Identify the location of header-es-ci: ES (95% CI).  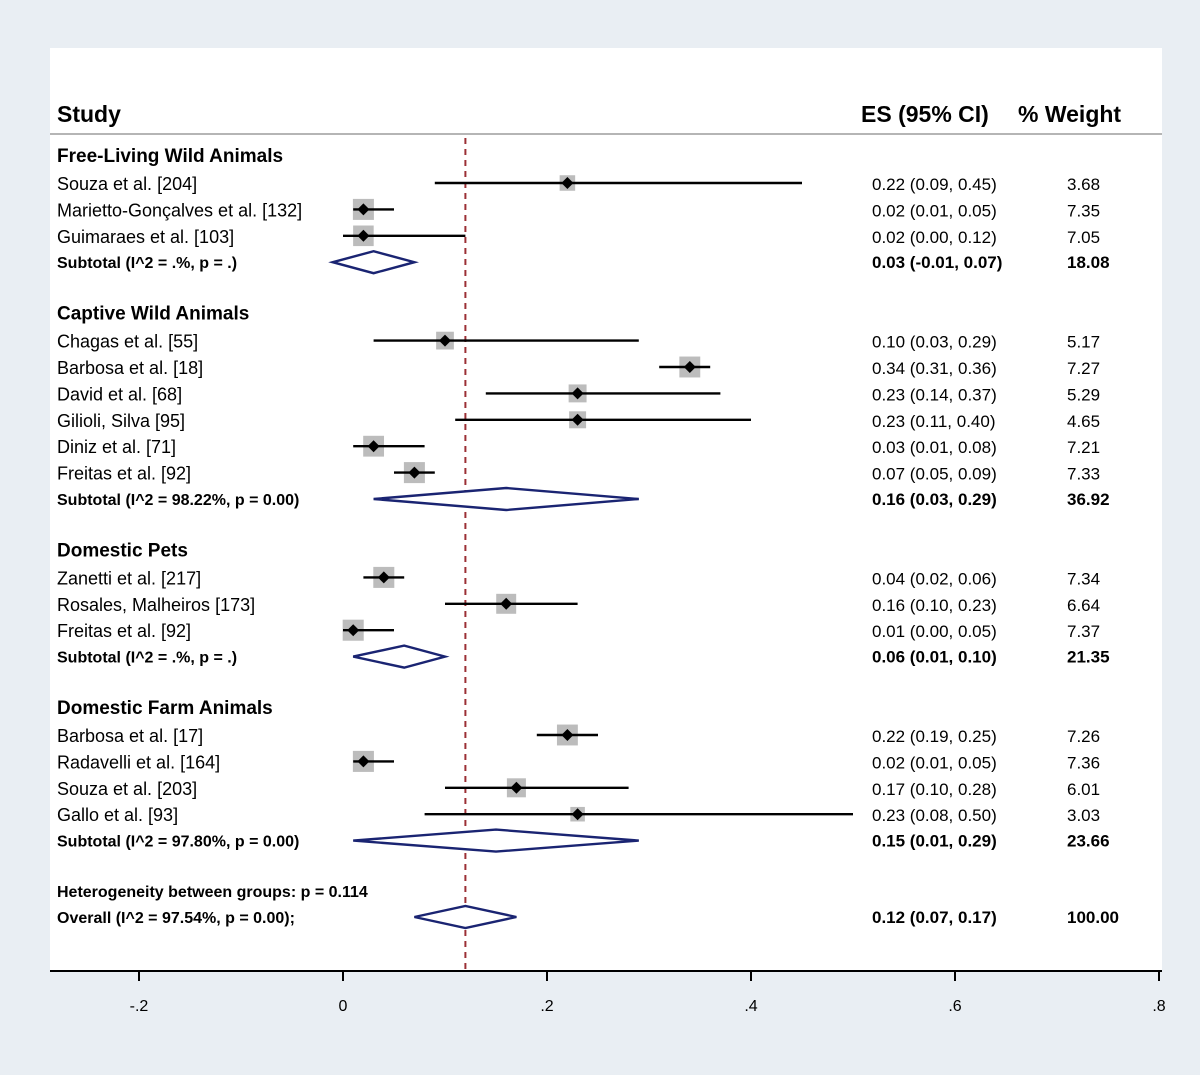
(925, 114).